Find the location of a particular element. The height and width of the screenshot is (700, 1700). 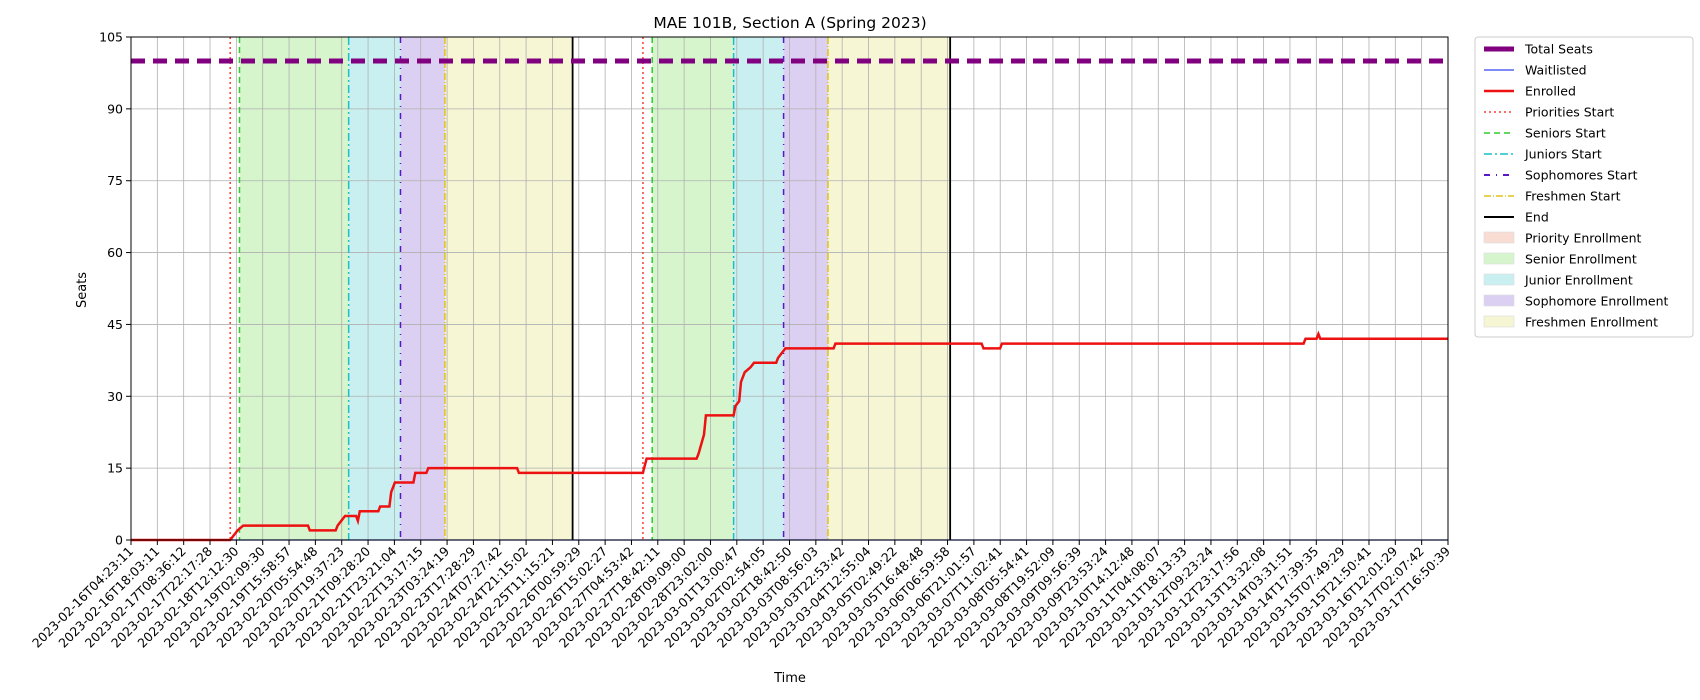

y-tick-label: 75 is located at coordinates (115, 180).